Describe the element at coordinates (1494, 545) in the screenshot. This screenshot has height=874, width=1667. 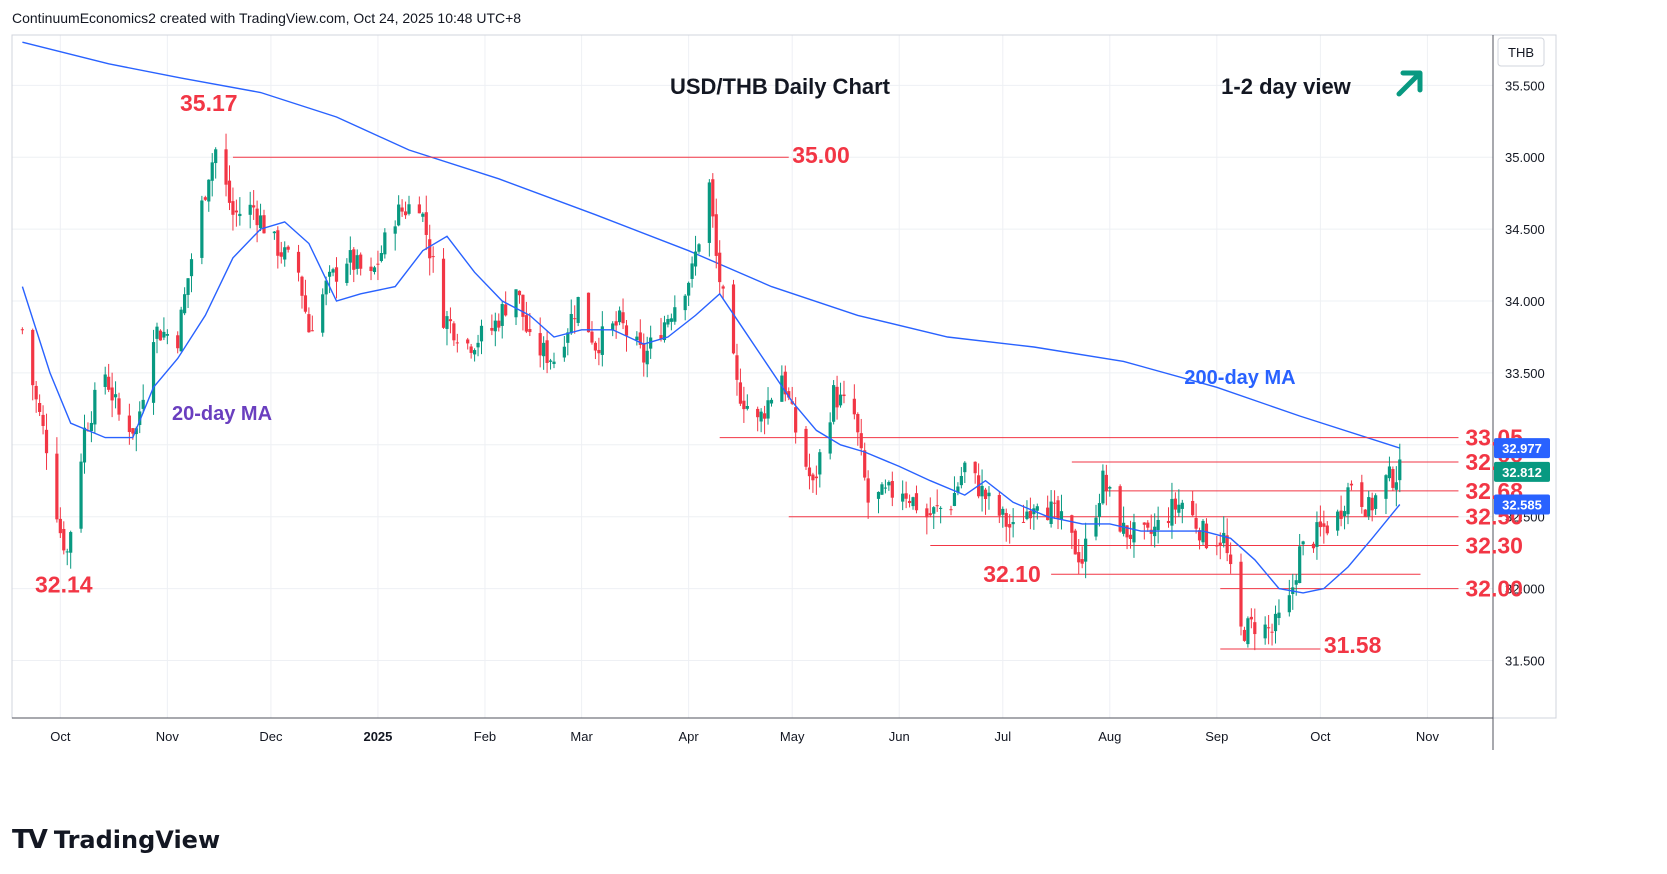
I see `level-label: 32.30` at that location.